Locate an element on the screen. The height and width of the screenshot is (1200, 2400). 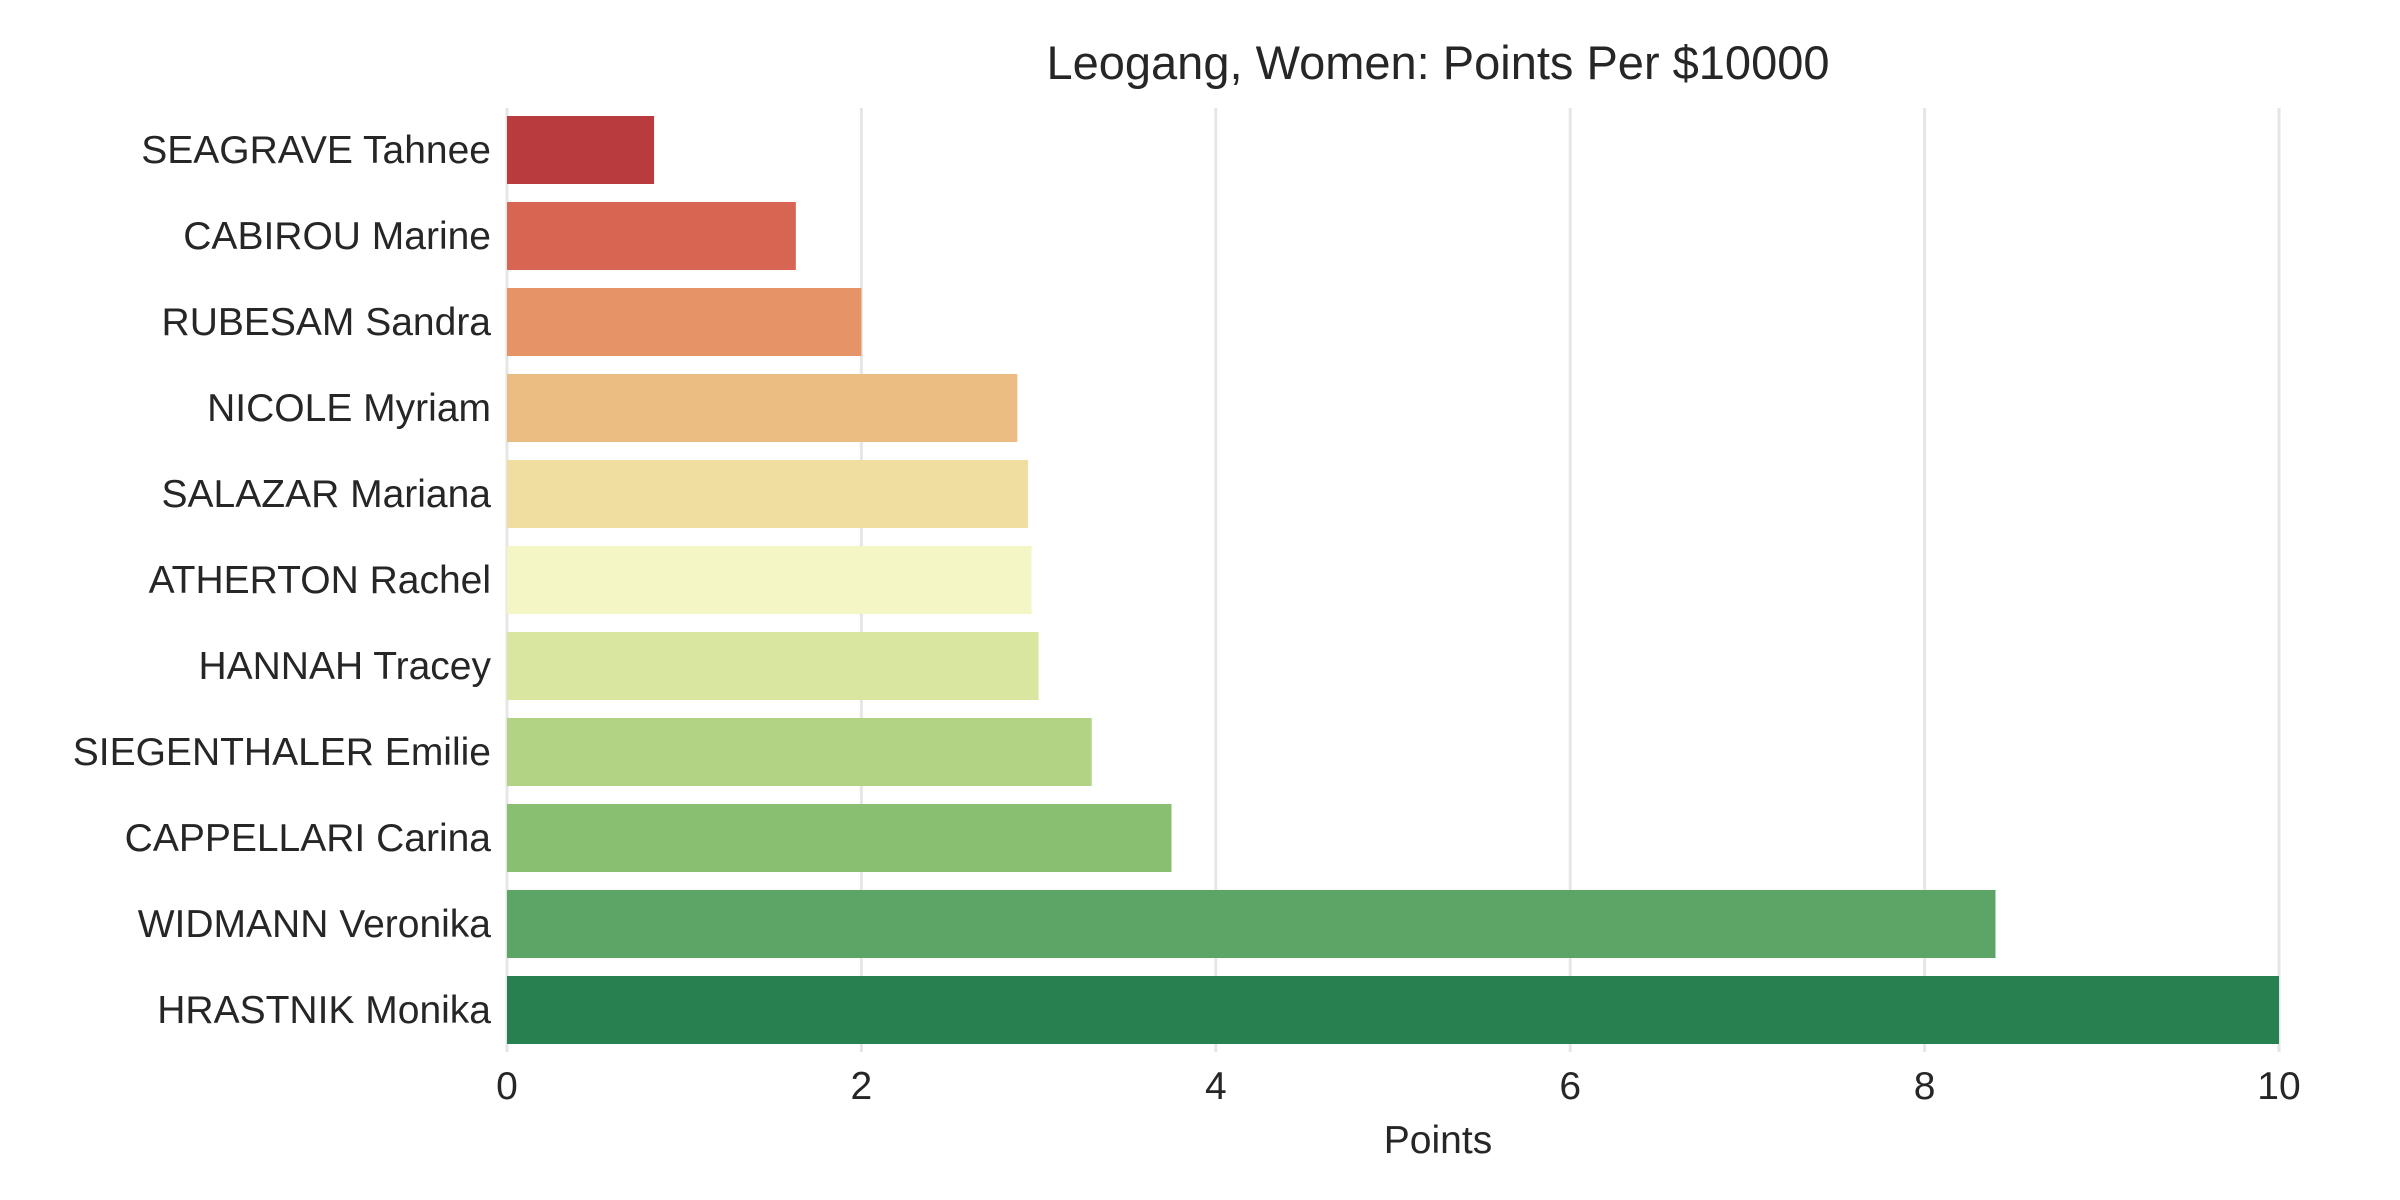
x-tick-label: 4 is located at coordinates (1216, 1086).